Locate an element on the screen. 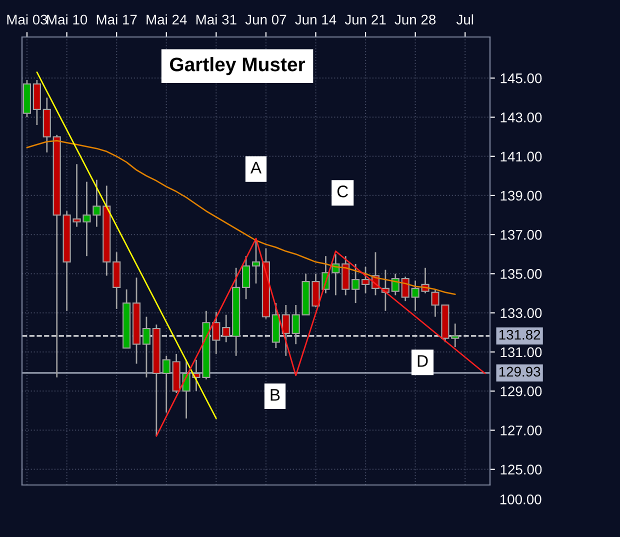 Image resolution: width=620 pixels, height=537 pixels. y-tick-label: 129.00 is located at coordinates (521, 391).